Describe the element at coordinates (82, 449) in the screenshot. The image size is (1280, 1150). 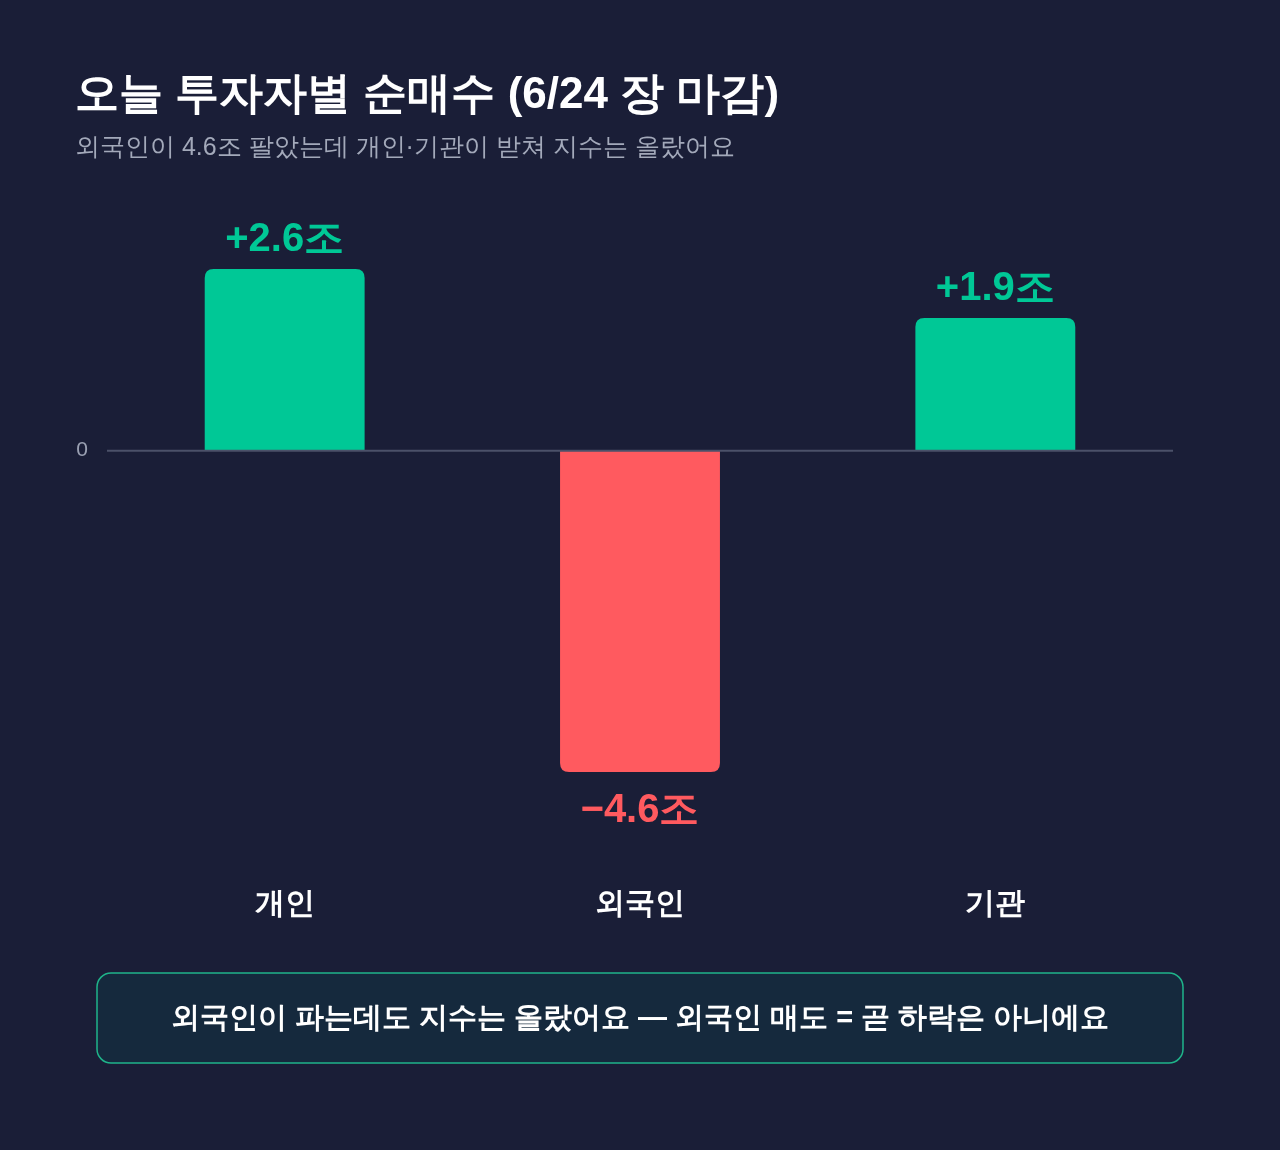
I see `ref-line-label: 0` at that location.